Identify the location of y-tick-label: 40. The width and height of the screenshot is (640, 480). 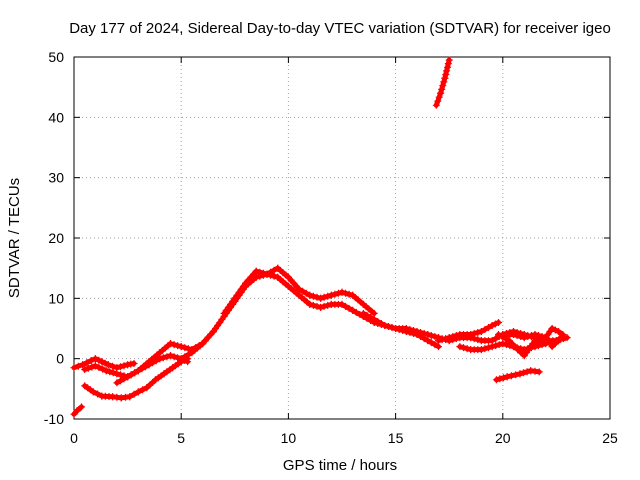
(56, 117).